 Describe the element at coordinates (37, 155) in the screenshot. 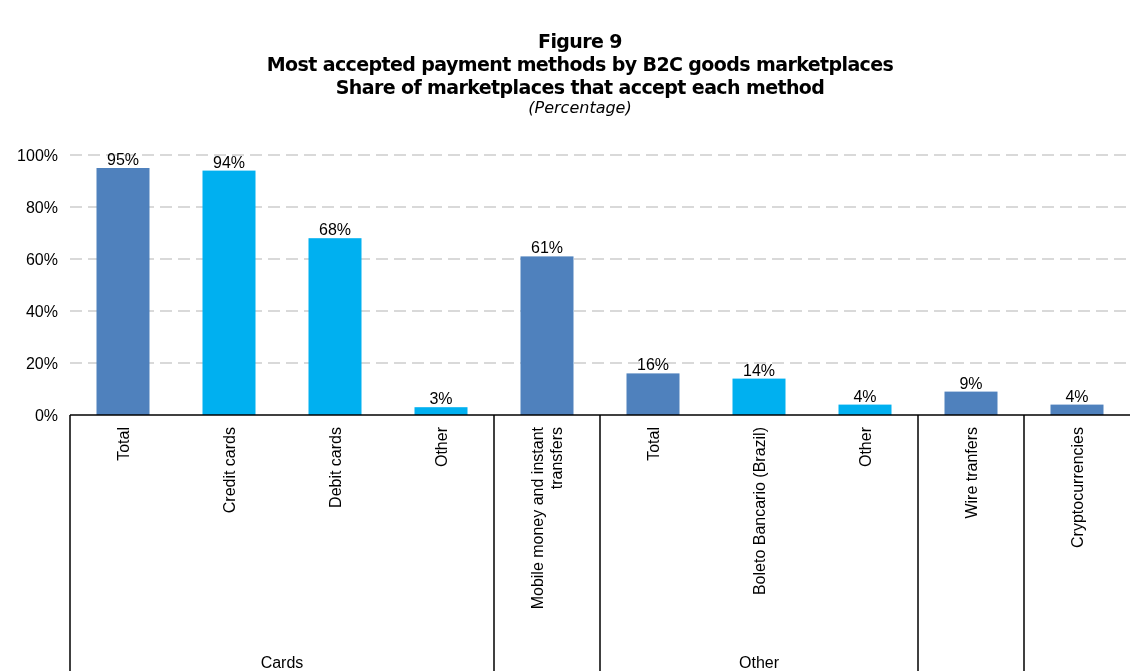

I see `y-tick-label: 100%` at that location.